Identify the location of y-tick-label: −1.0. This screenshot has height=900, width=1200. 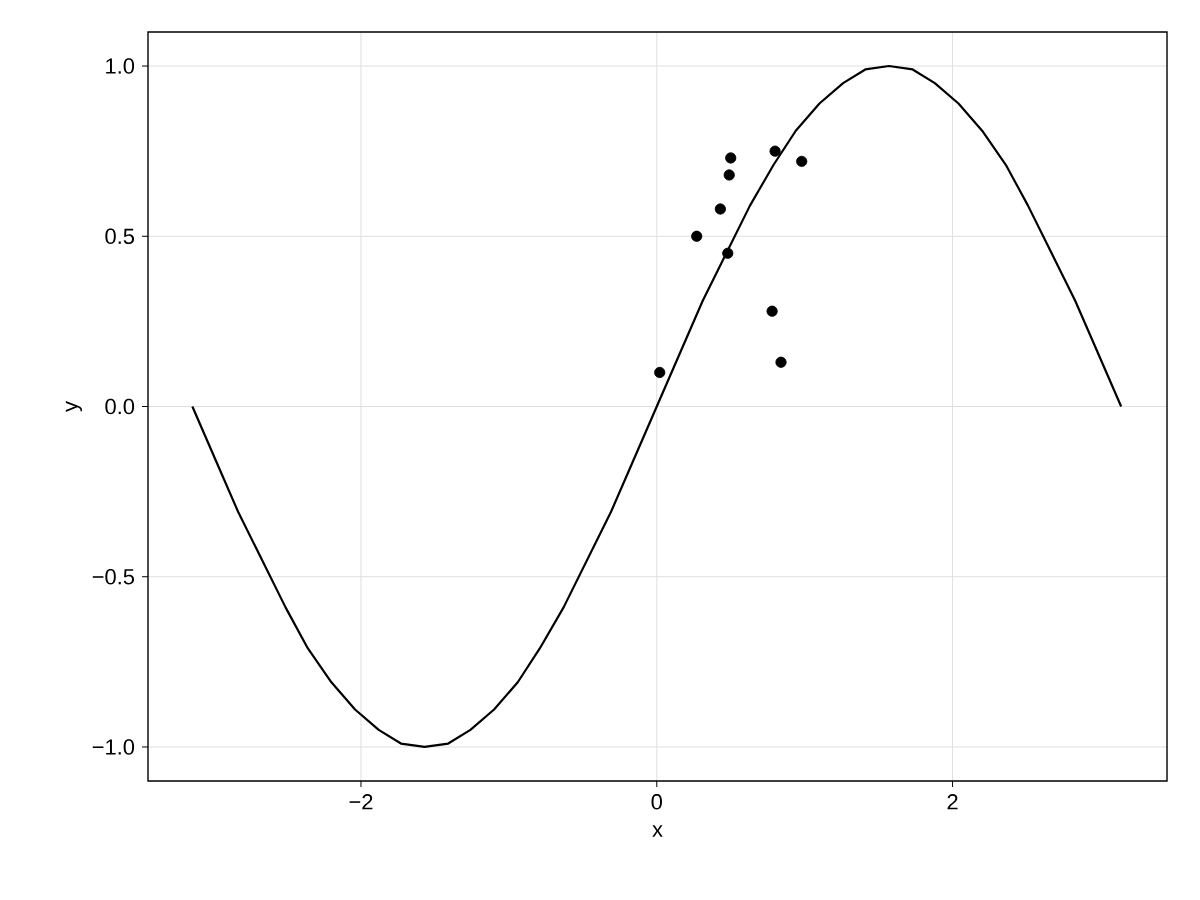
(113, 747).